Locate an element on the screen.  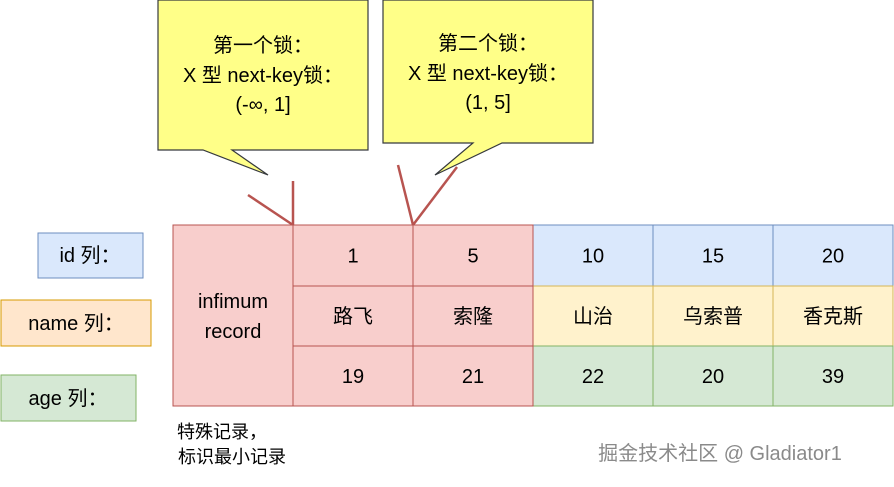
svg-text: 39 is located at coordinates (833, 377).